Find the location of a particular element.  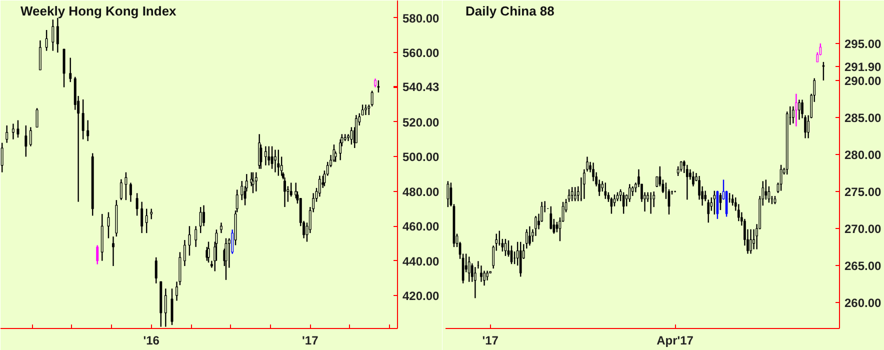

x-tick-label: '16 is located at coordinates (151, 341).